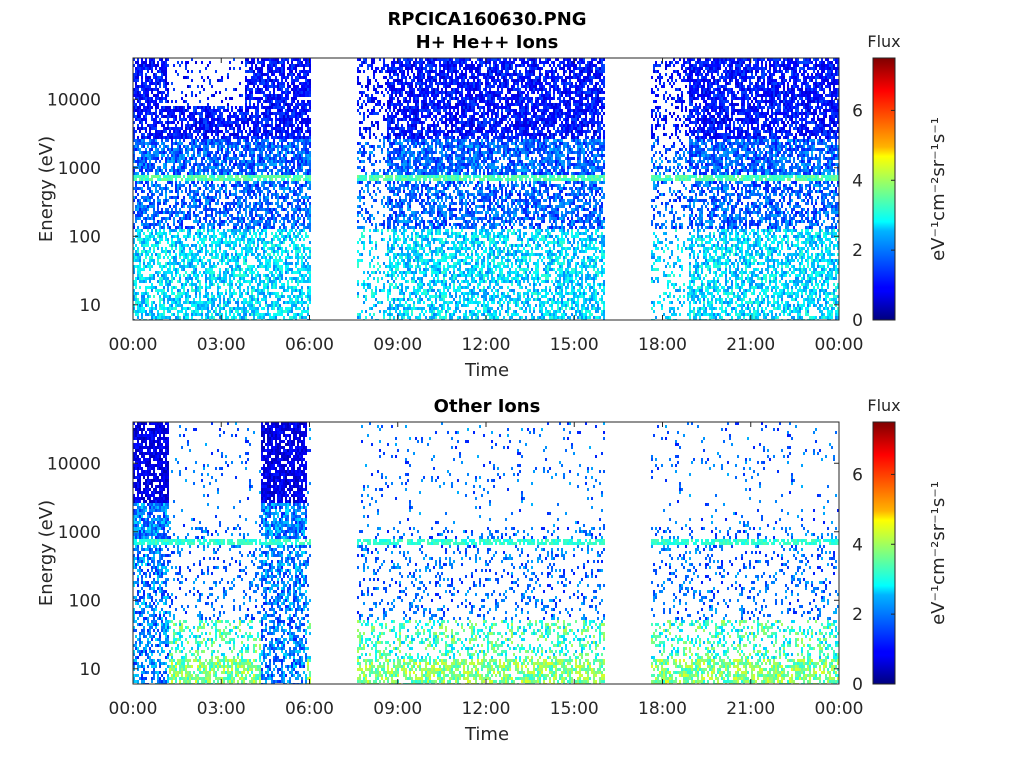  I want to click on panel-title: H+ He++ Ions, so click(487, 42).